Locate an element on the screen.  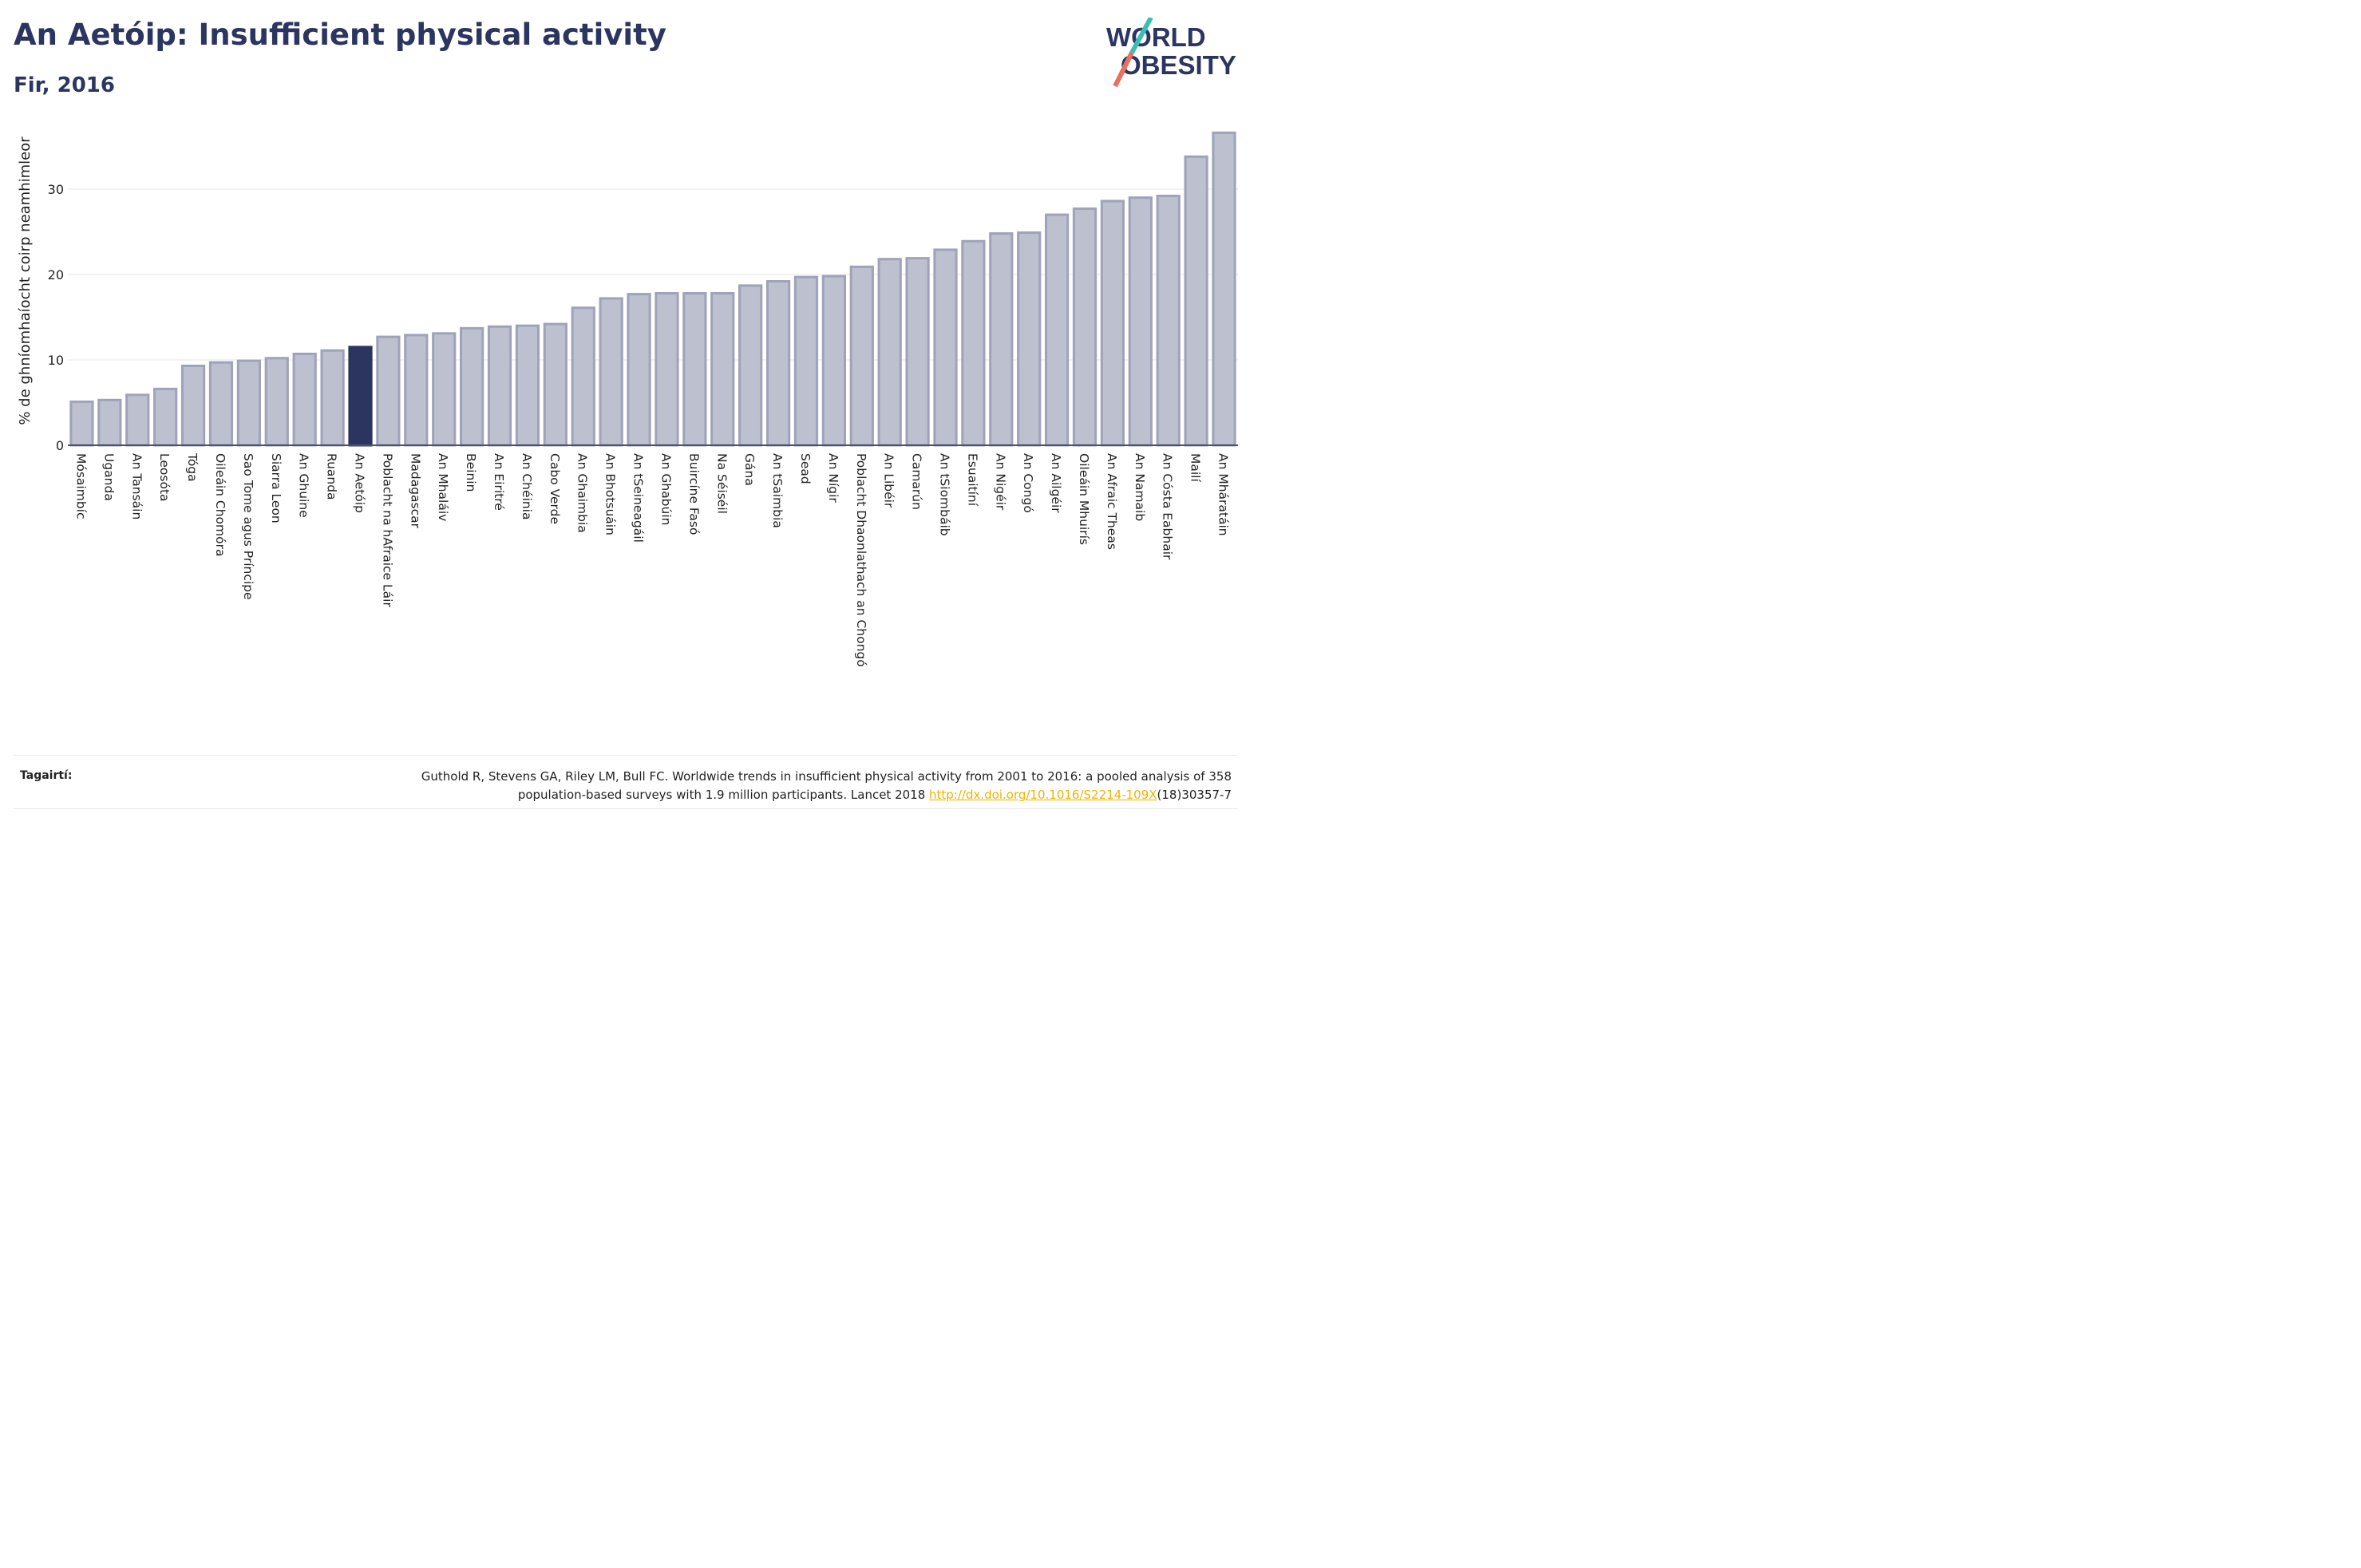
y-tick-label: 20 is located at coordinates (56, 274).